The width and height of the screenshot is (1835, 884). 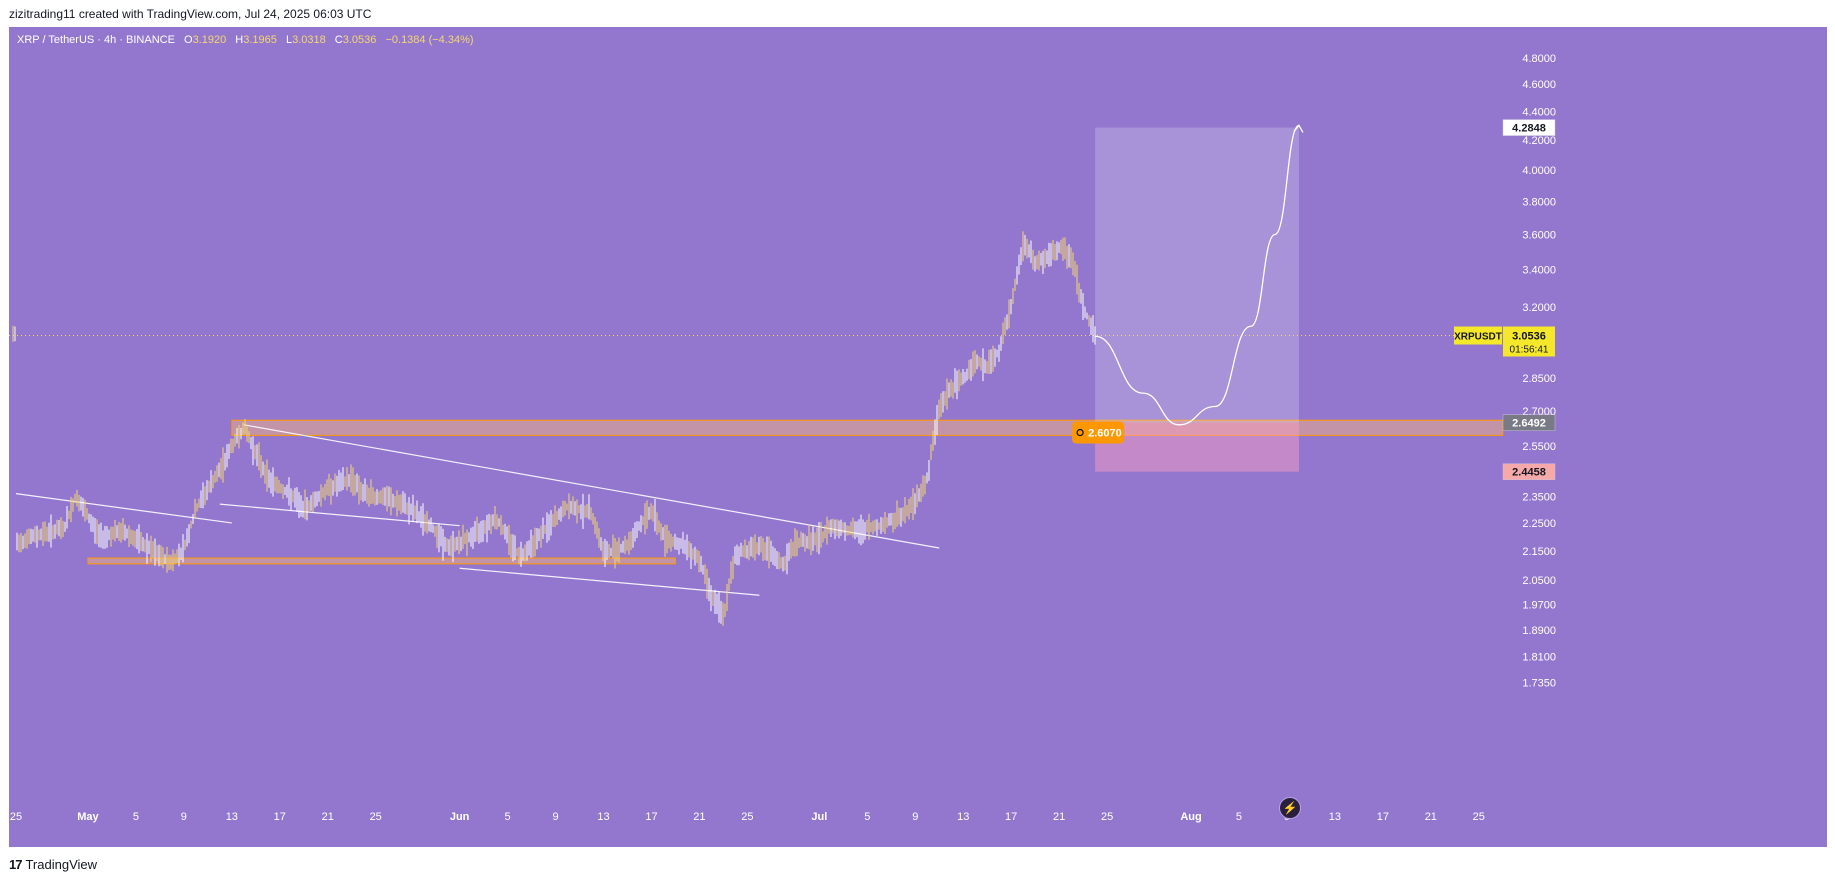 What do you see at coordinates (1105, 434) in the screenshot?
I see `alert-marker-label: 2.6070` at bounding box center [1105, 434].